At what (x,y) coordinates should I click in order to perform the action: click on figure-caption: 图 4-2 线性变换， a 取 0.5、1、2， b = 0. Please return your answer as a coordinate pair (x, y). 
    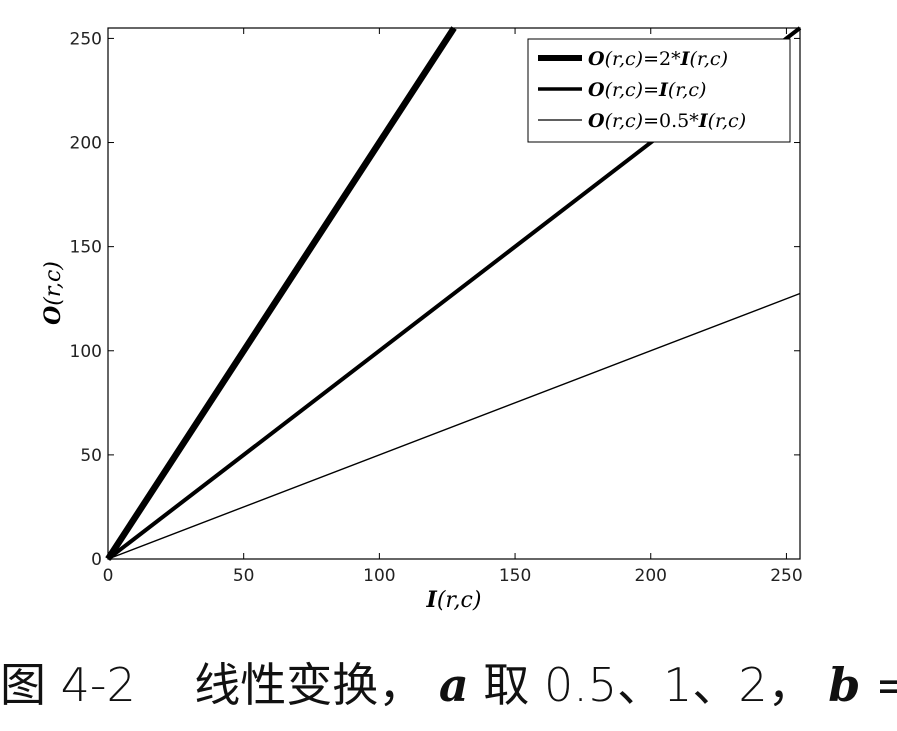
    Looking at the image, I should click on (448, 685).